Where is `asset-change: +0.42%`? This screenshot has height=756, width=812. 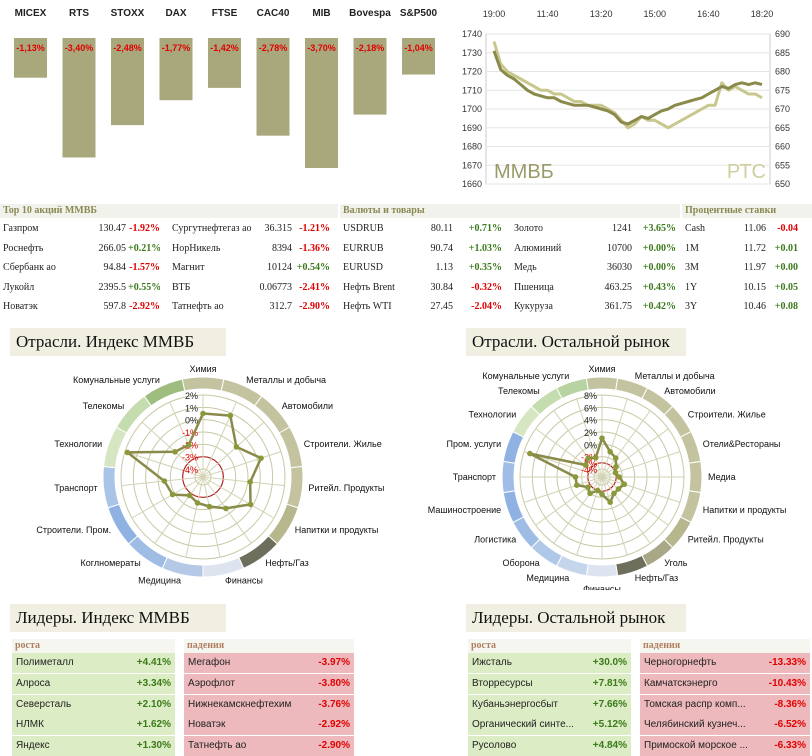 asset-change: +0.42% is located at coordinates (659, 307).